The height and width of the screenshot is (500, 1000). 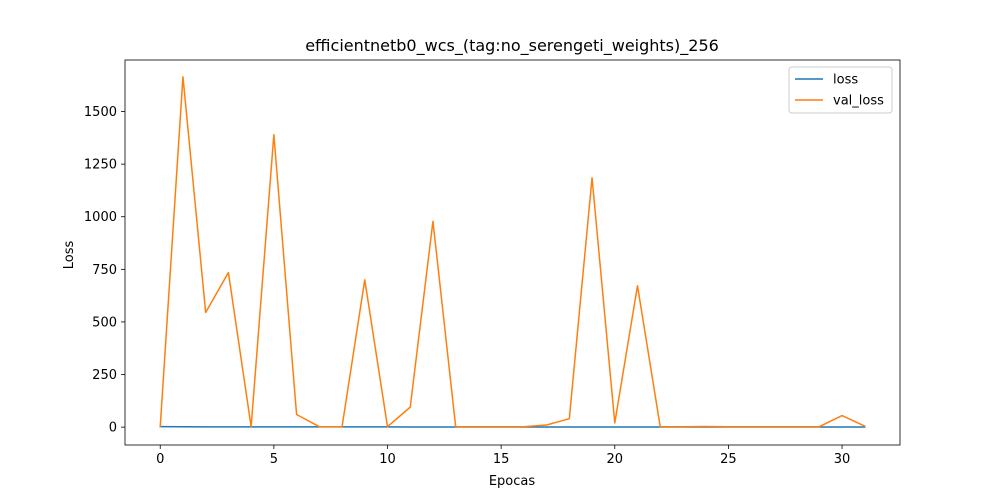 I want to click on x-axis-label: Epocas, so click(x=512, y=481).